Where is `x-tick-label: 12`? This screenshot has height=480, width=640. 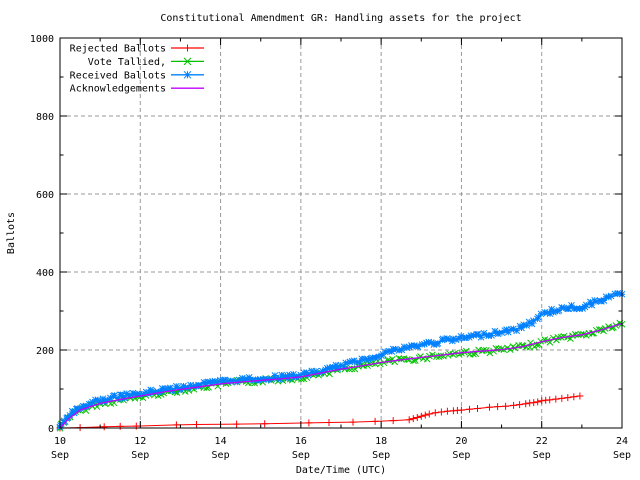 x-tick-label: 12 is located at coordinates (140, 441).